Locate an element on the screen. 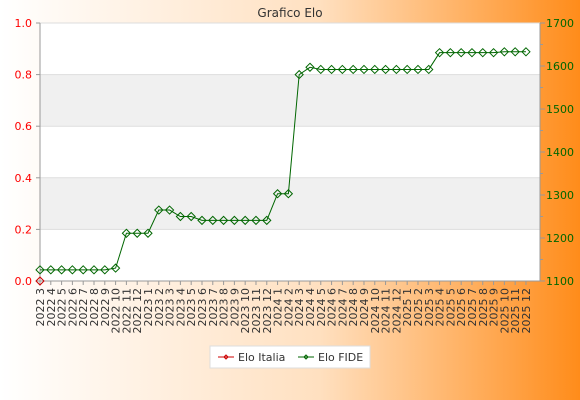 The height and width of the screenshot is (400, 580). x-tick-label: 2025 4 is located at coordinates (440, 307).